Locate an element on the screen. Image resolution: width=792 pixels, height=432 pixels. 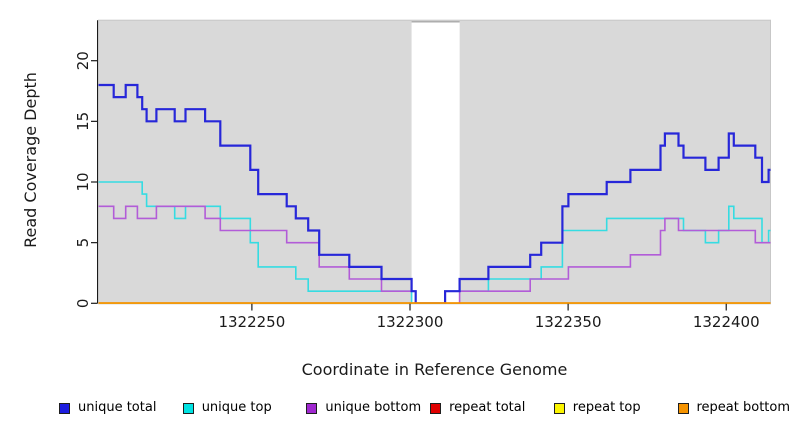
legend-item-unique-total: unique total is located at coordinates (107, 408).